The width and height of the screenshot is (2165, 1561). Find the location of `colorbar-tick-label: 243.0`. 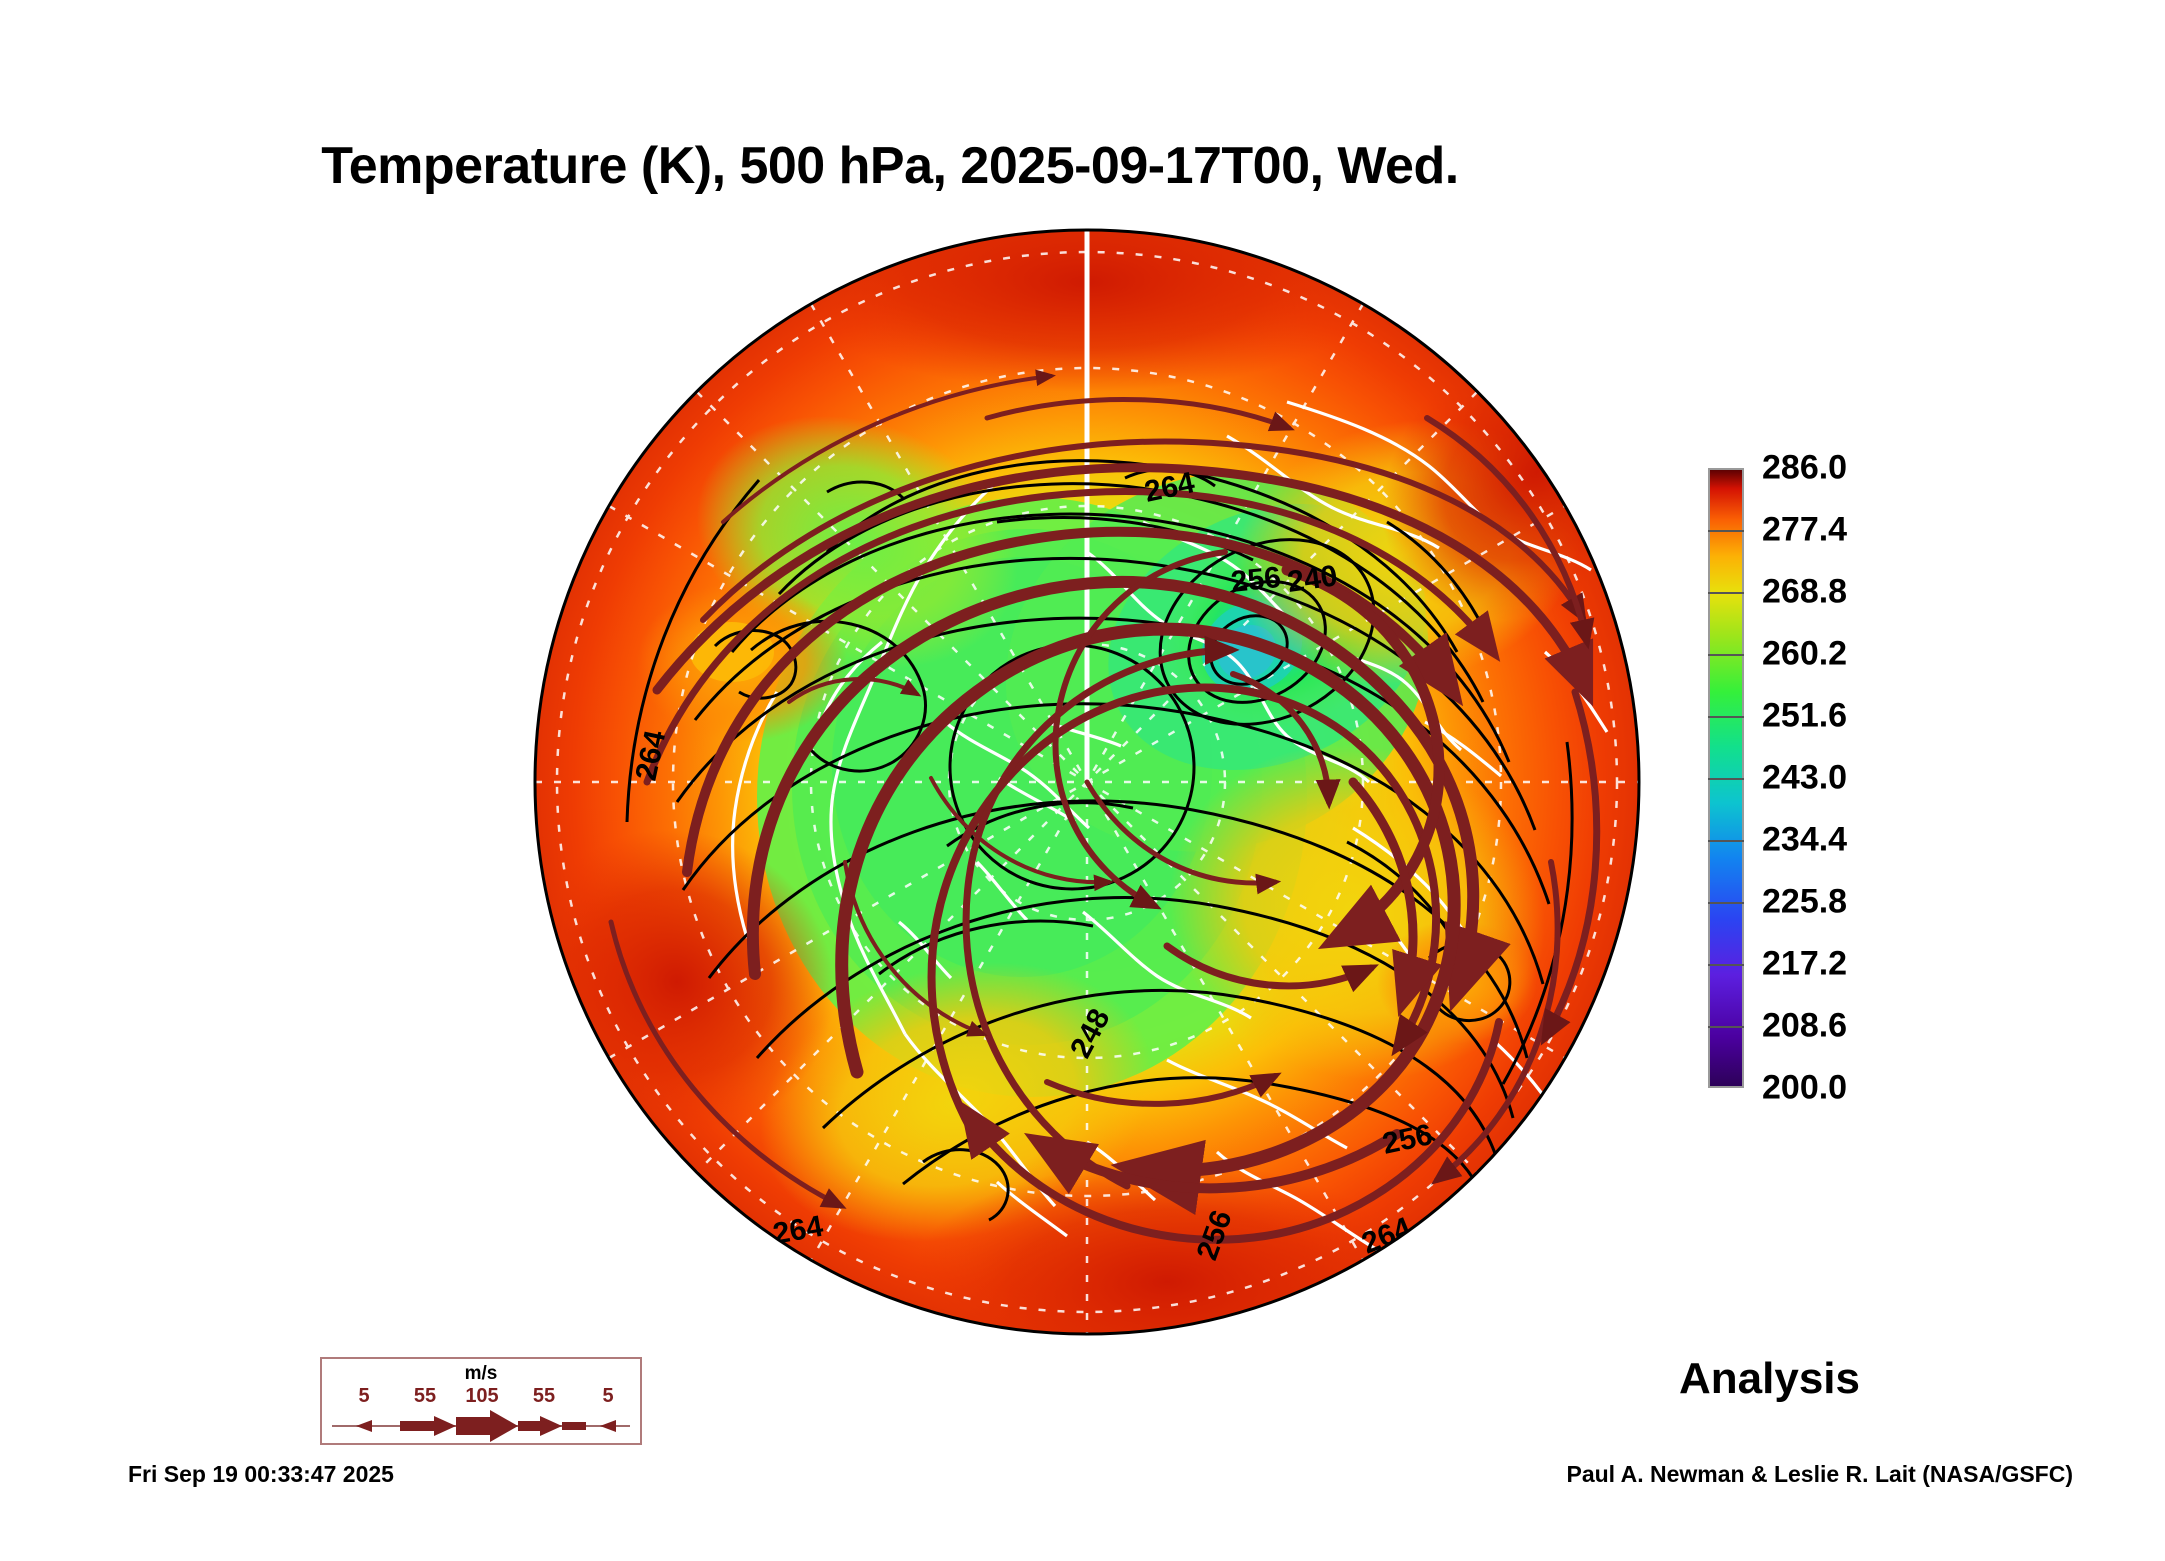

colorbar-tick-label: 243.0 is located at coordinates (1805, 777).